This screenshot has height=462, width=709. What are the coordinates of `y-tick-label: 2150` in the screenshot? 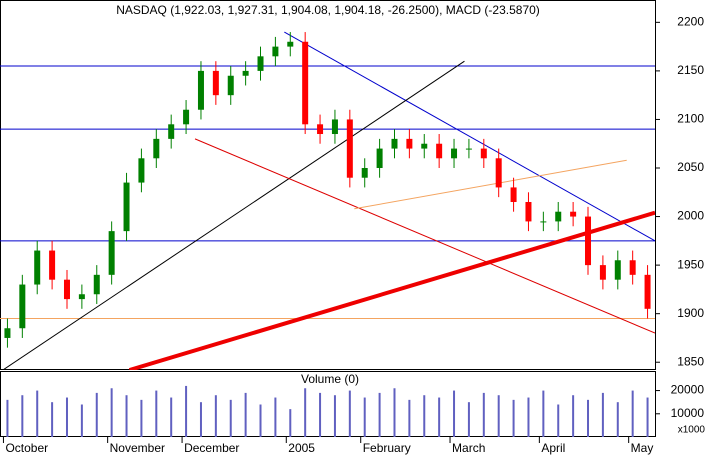 It's located at (690, 70).